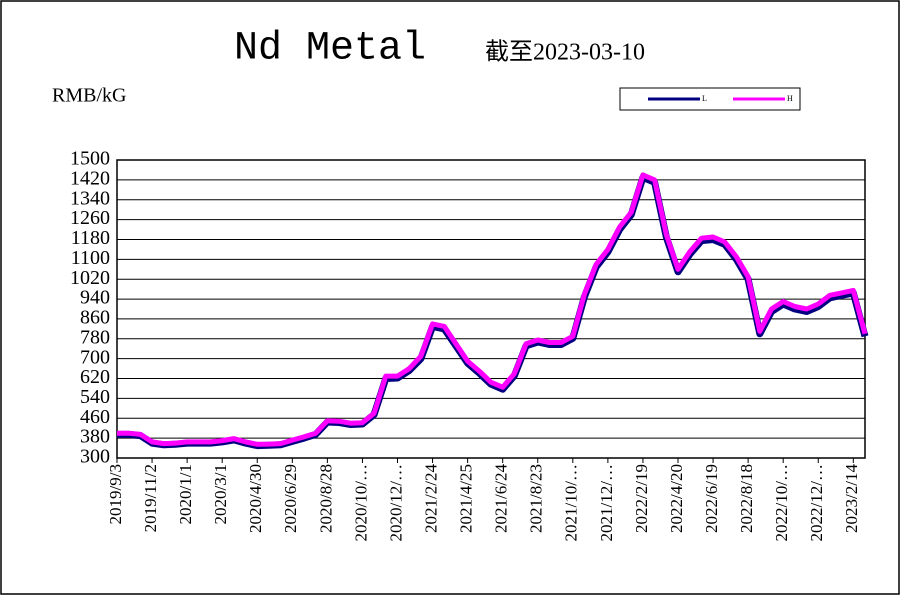 The image size is (900, 595). Describe the element at coordinates (325, 498) in the screenshot. I see `x-tick-label: 2020/8/28` at that location.